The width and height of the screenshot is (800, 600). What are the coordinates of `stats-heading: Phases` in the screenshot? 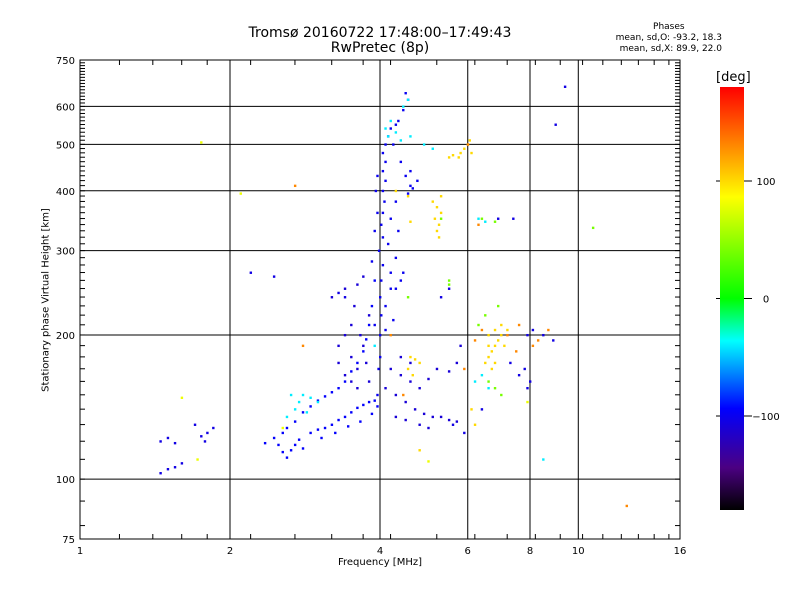 It's located at (669, 27).